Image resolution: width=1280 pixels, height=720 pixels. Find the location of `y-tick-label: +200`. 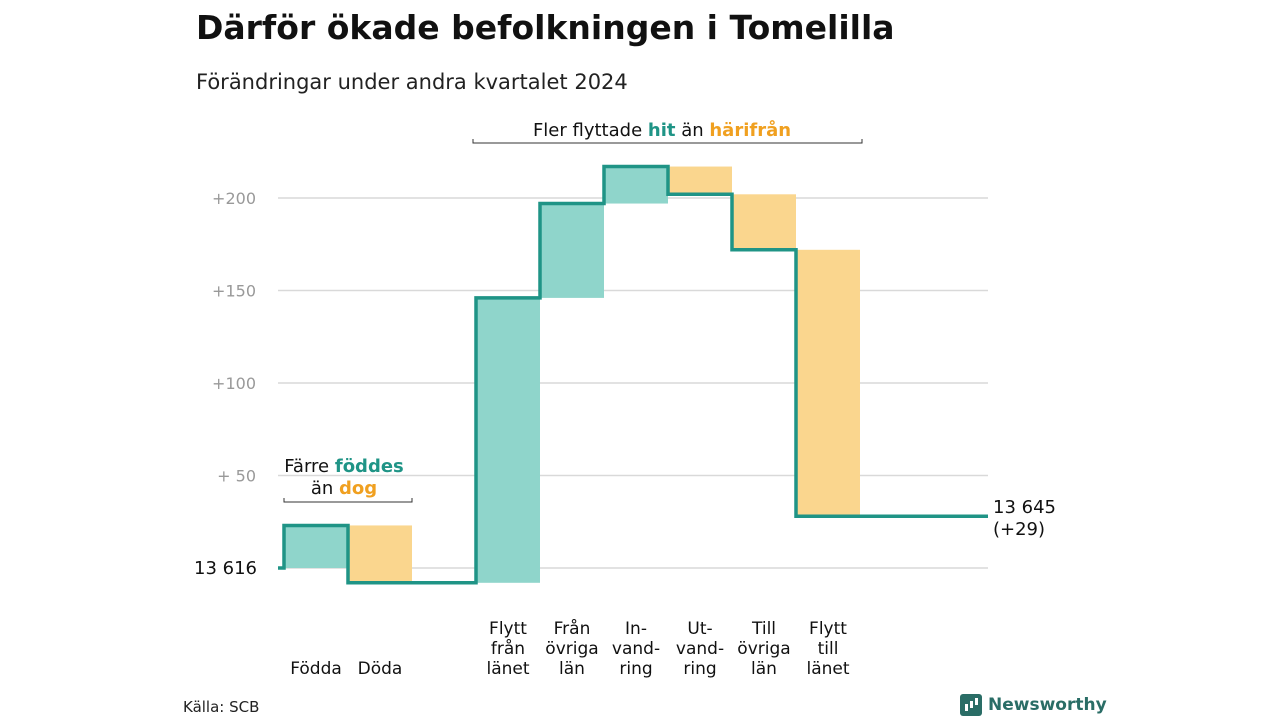

y-tick-label: +200 is located at coordinates (234, 198).